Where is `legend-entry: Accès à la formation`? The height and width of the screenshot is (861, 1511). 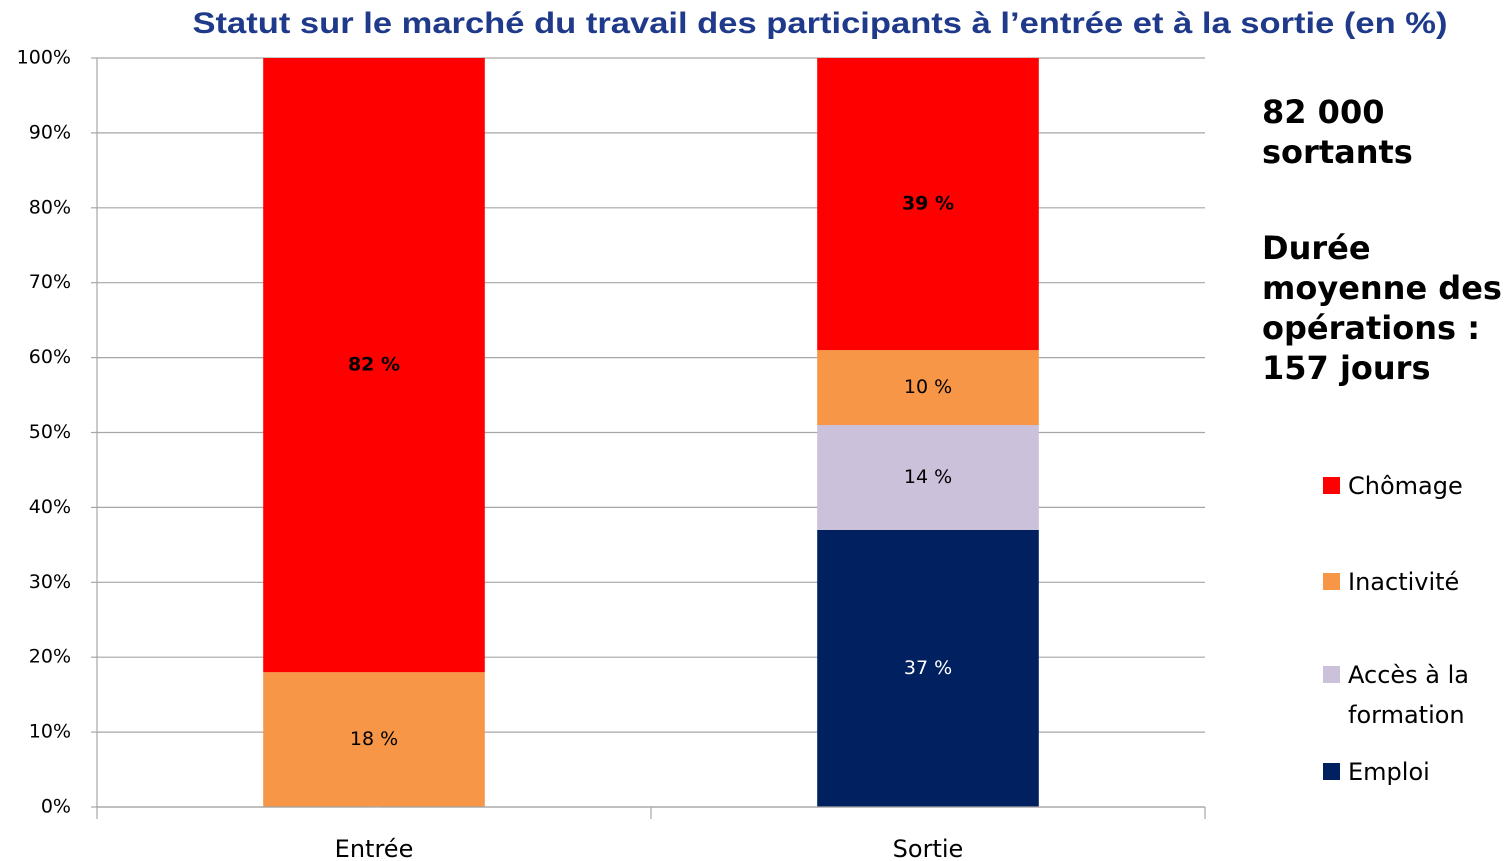
legend-entry: Accès à la formation is located at coordinates (1415, 695).